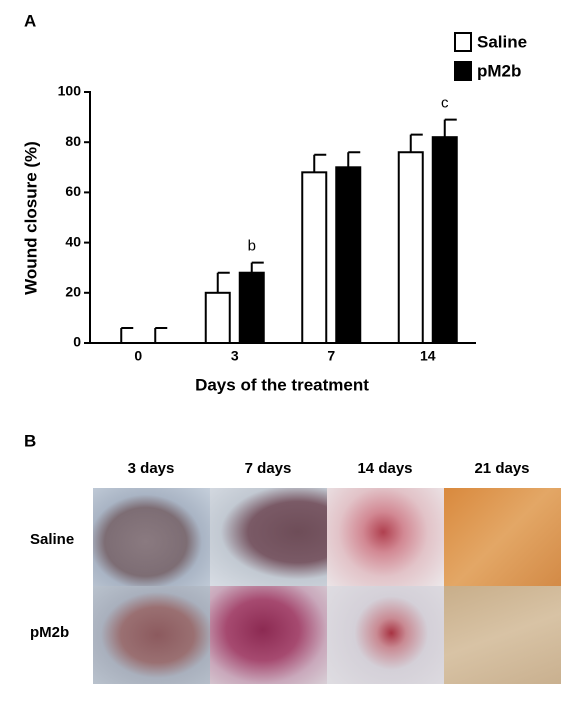  What do you see at coordinates (499, 70) in the screenshot?
I see `legend-label: pM2b` at bounding box center [499, 70].